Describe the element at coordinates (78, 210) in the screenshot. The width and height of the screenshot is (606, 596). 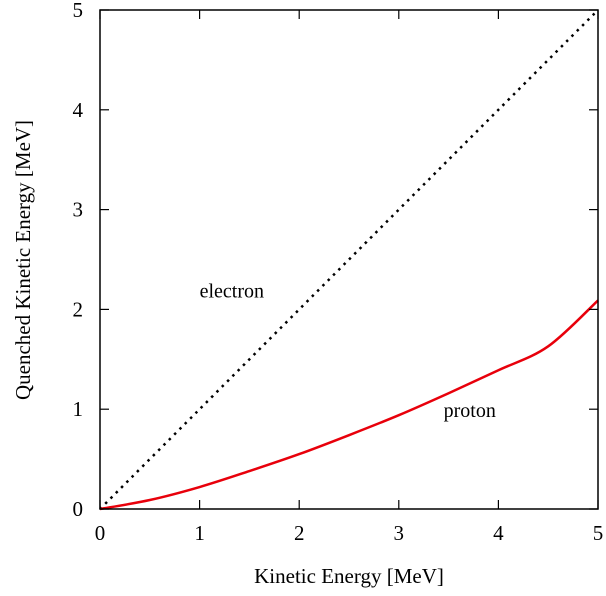
I see `y-tick-label: 3` at that location.